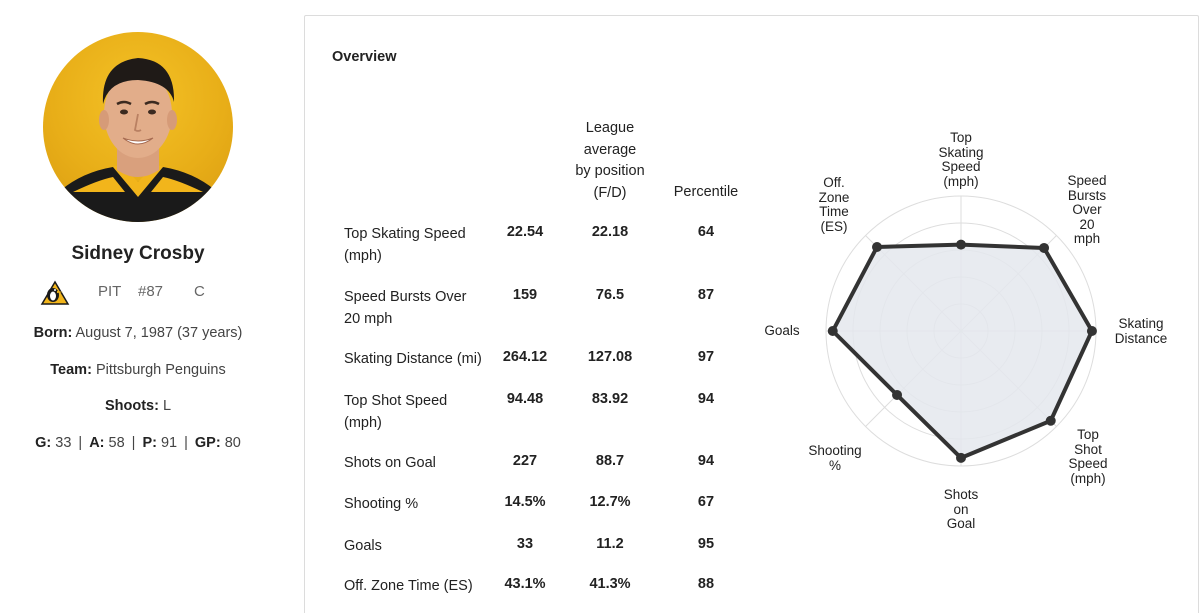 The width and height of the screenshot is (1200, 613). Describe the element at coordinates (706, 232) in the screenshot. I see `percentile-value: 64` at that location.